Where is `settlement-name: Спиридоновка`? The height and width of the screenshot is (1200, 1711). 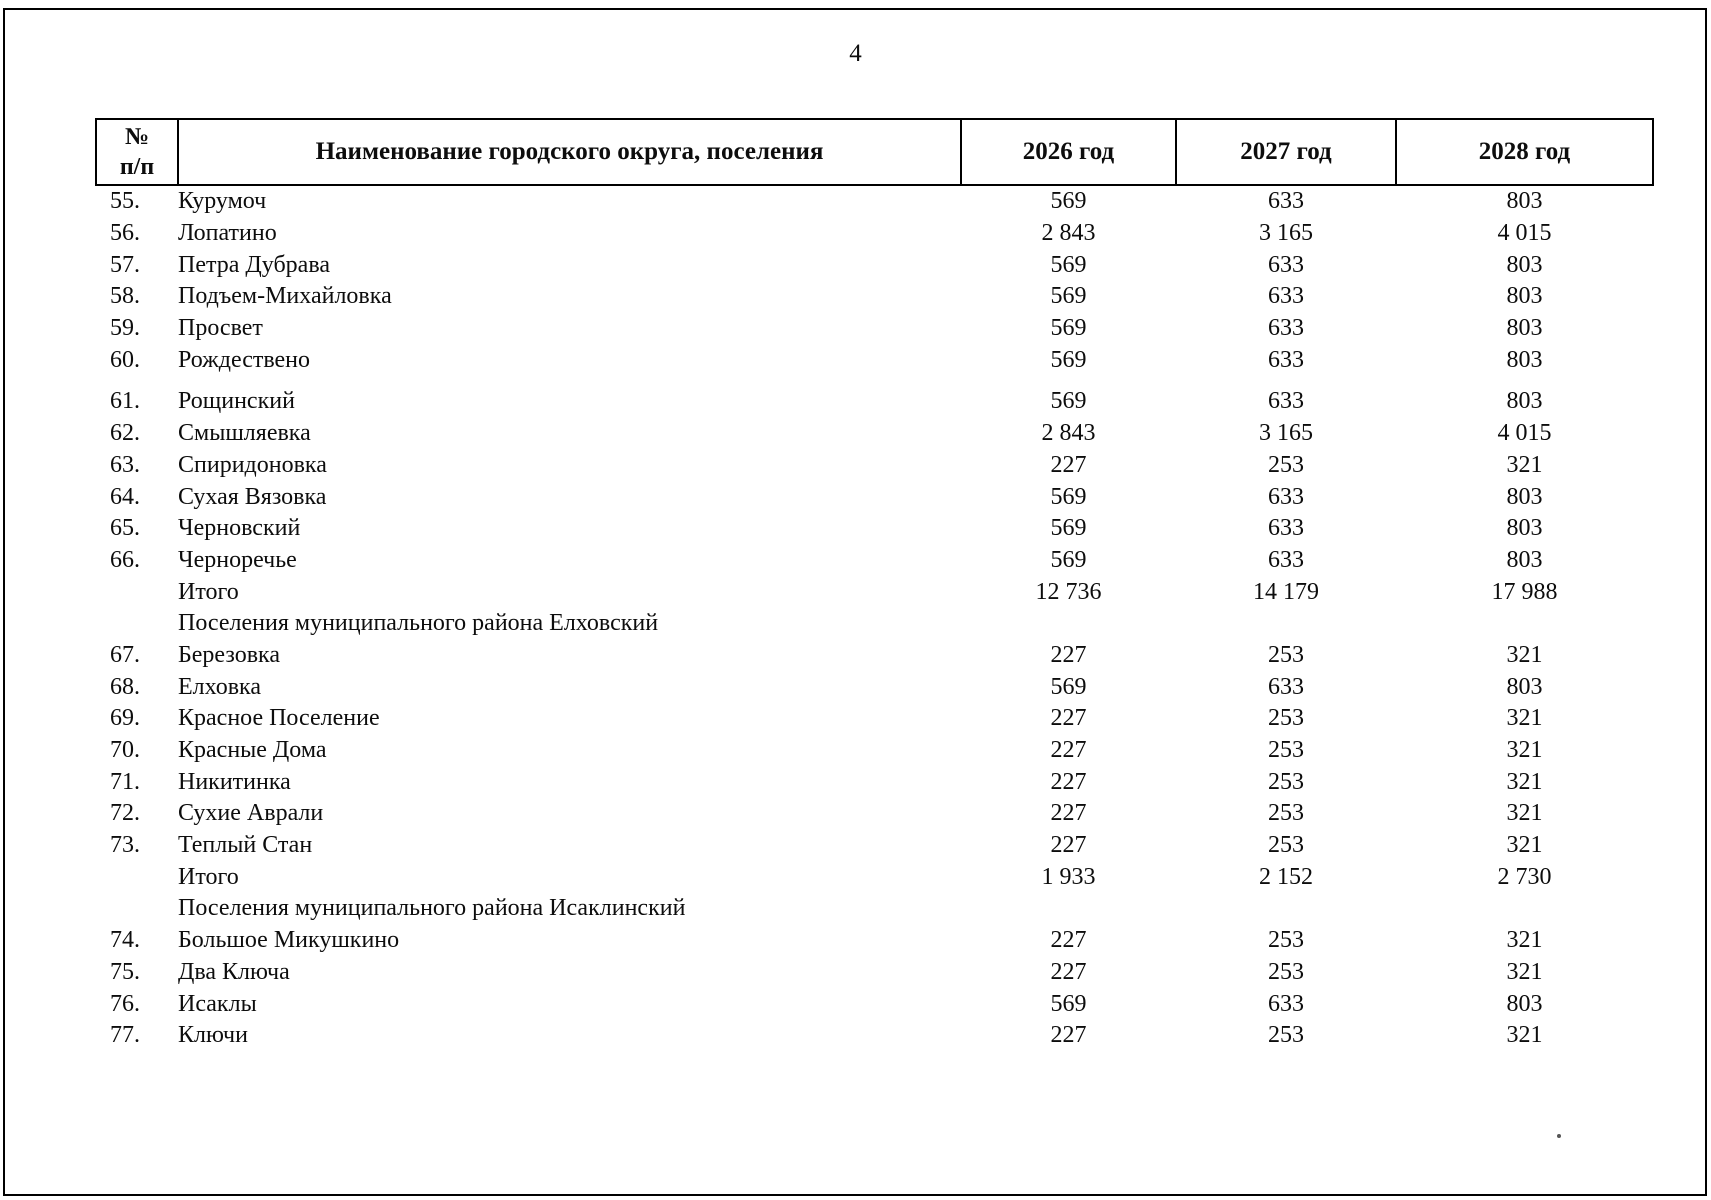 settlement-name: Спиридоновка is located at coordinates (252, 464).